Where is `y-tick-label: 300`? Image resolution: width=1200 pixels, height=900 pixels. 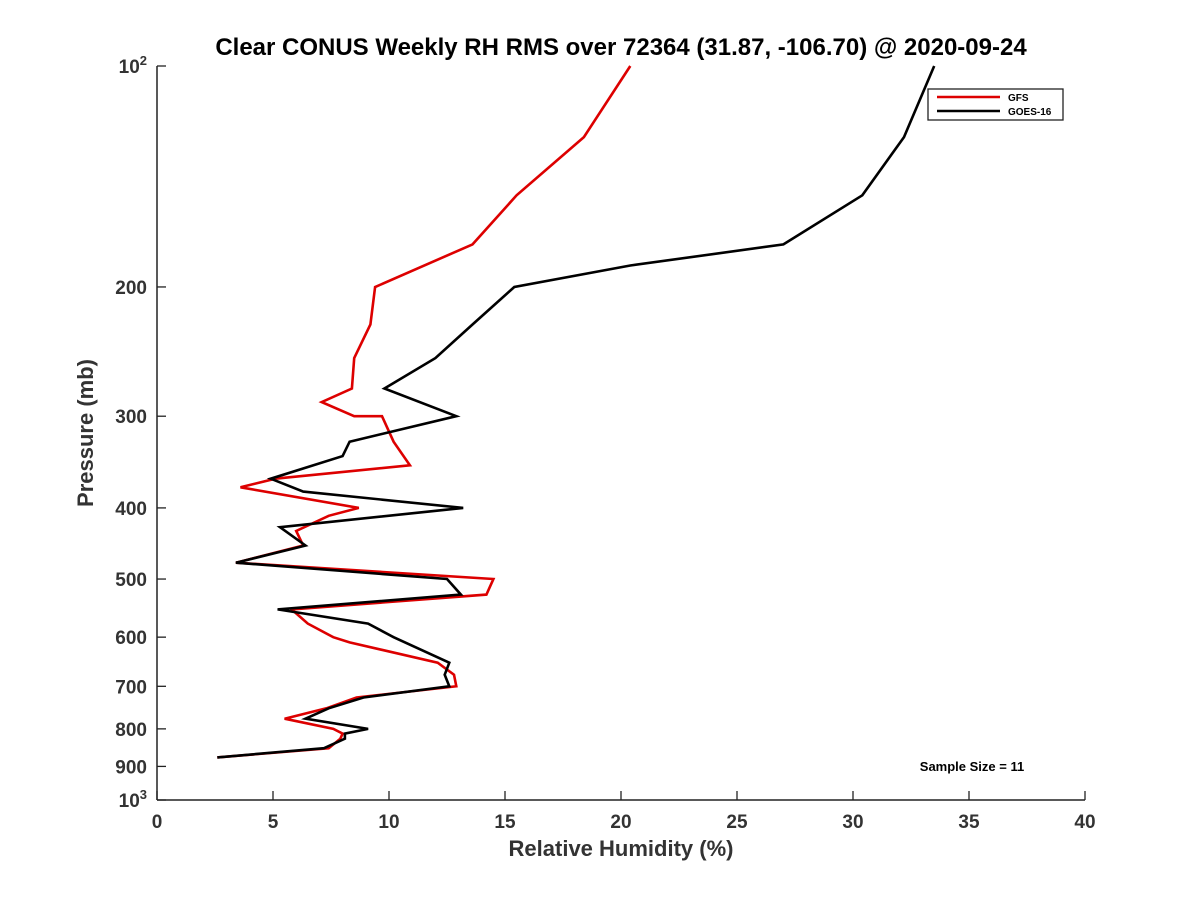 y-tick-label: 300 is located at coordinates (131, 417).